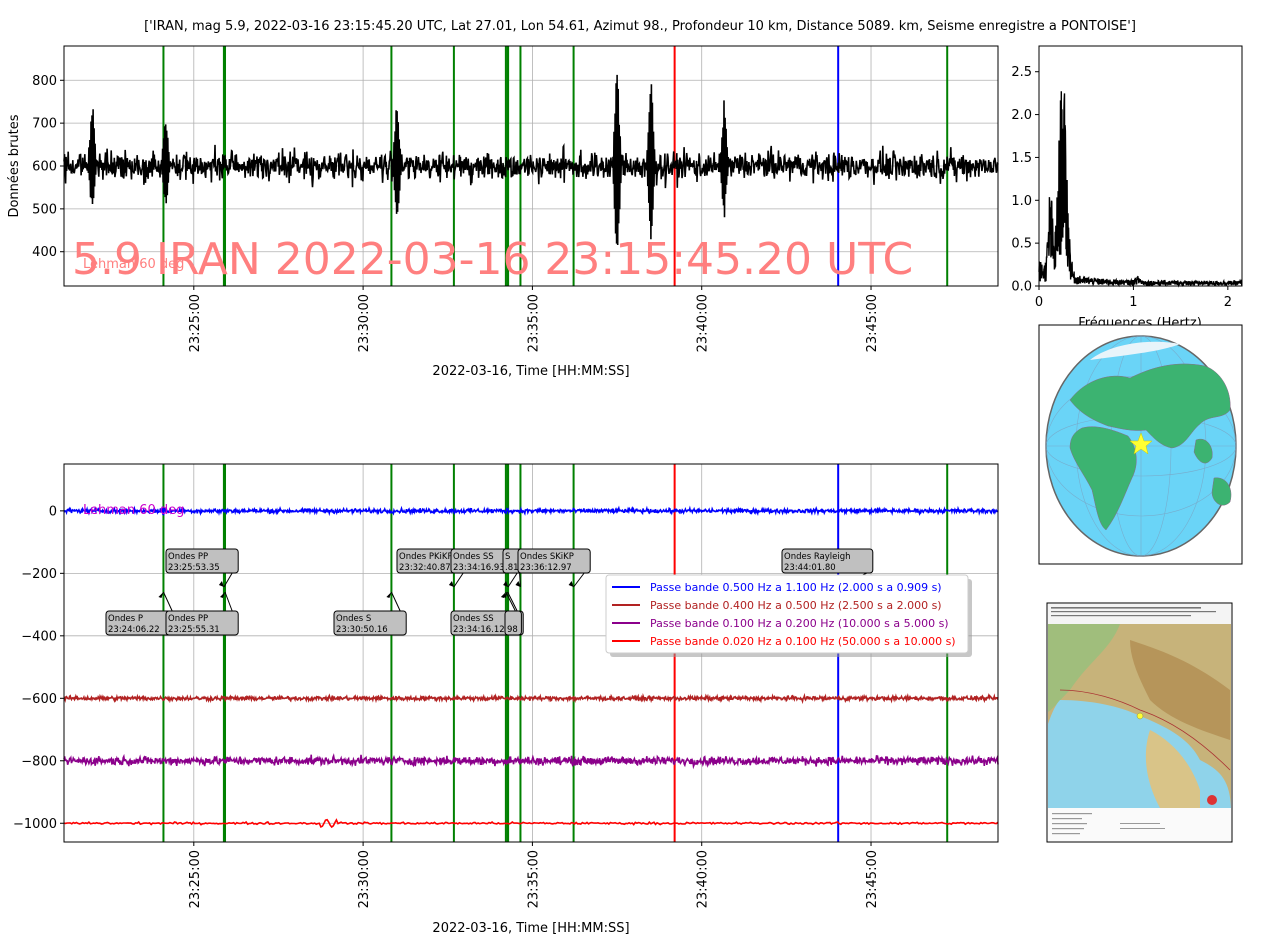  I want to click on raw-x-tick-label: 23:25:00, so click(195, 323).